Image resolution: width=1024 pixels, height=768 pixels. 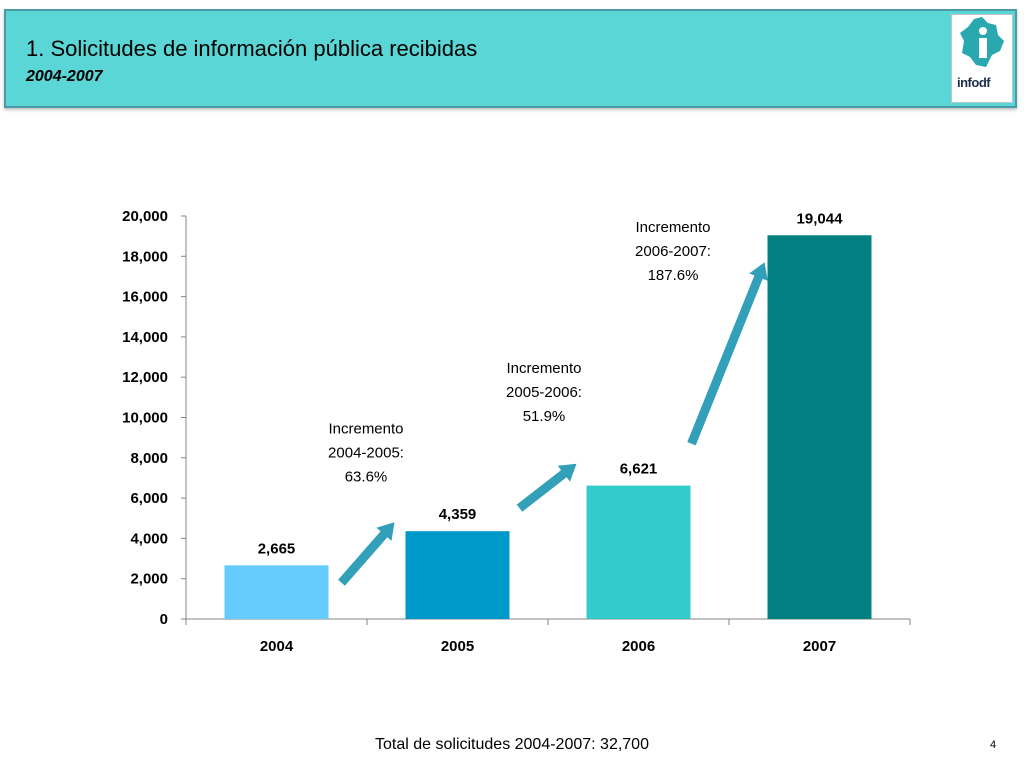 I want to click on logo-wordmark: infodf, so click(x=974, y=82).